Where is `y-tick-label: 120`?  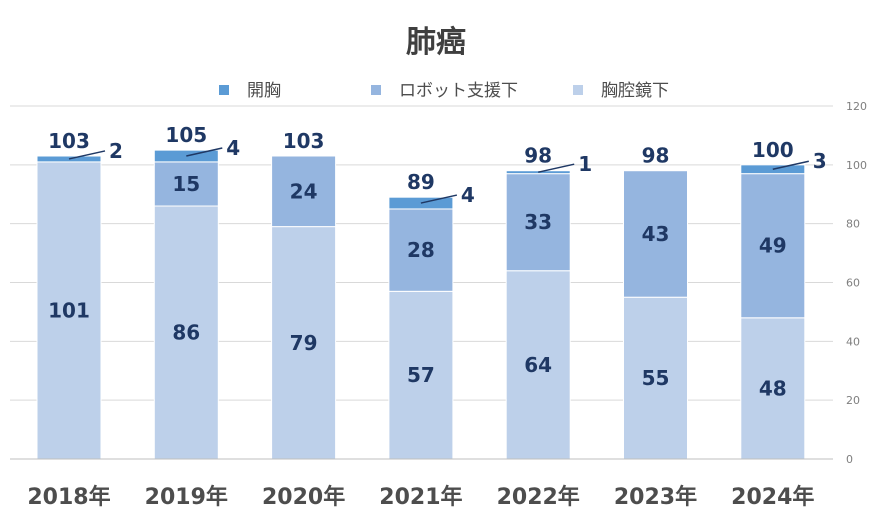 y-tick-label: 120 is located at coordinates (856, 106).